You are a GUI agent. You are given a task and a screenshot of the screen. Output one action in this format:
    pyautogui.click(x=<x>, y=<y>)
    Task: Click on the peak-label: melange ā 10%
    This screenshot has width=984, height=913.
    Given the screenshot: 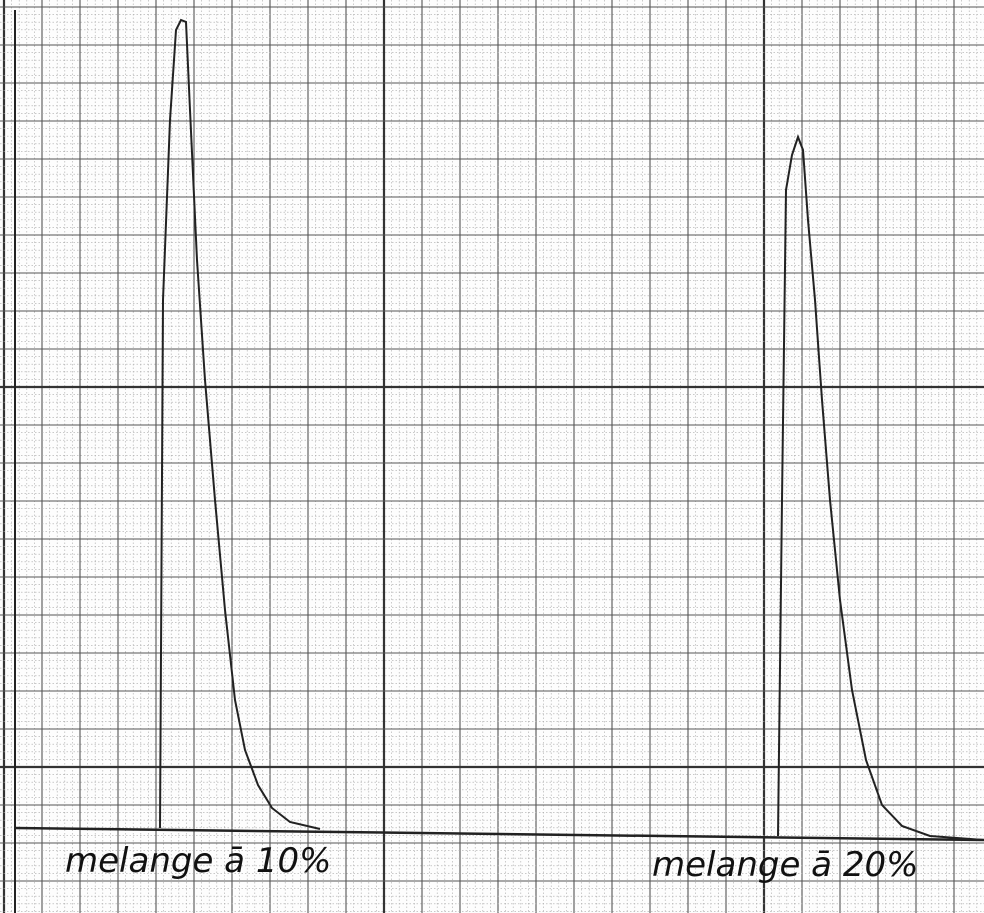 What is the action you would take?
    pyautogui.click(x=198, y=861)
    